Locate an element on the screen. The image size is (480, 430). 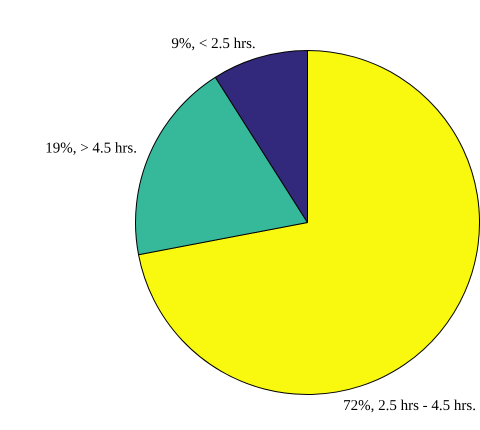
slice-label: 72%, 2.5 hrs - 4.5 hrs. is located at coordinates (409, 406).